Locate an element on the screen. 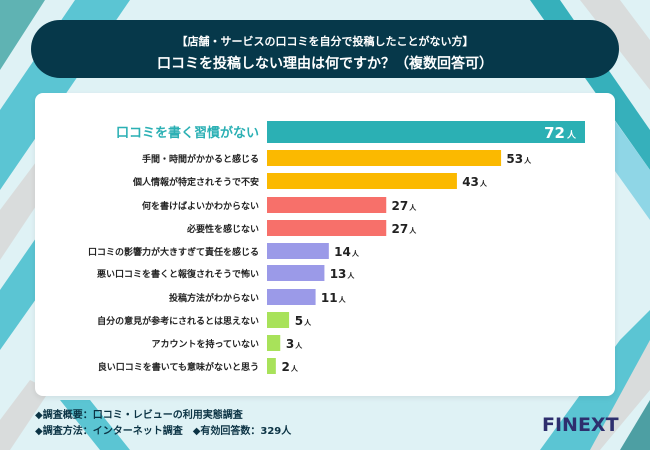 The image size is (650, 450). category-label: 口コミを書く習慣がない is located at coordinates (187, 133).